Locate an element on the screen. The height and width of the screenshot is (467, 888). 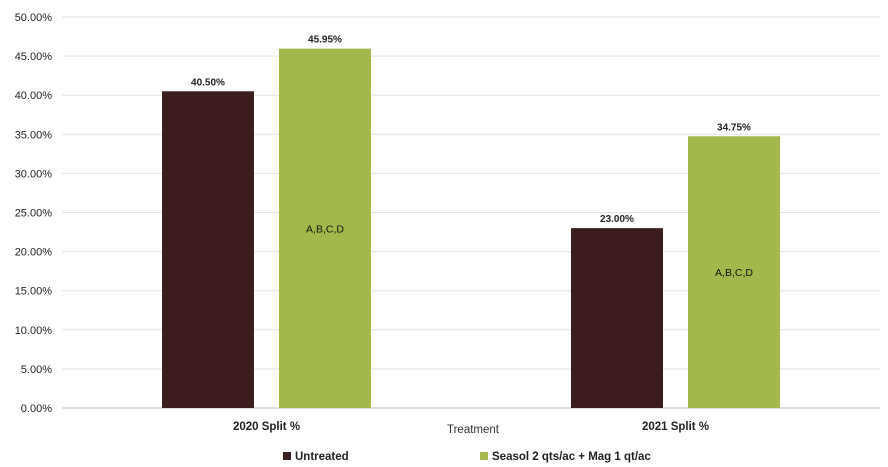
y-tick-label: 50.00% is located at coordinates (34, 18).